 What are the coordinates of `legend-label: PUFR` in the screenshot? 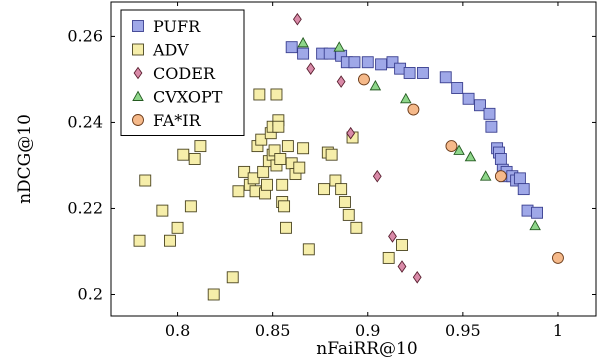 It's located at (177, 26).